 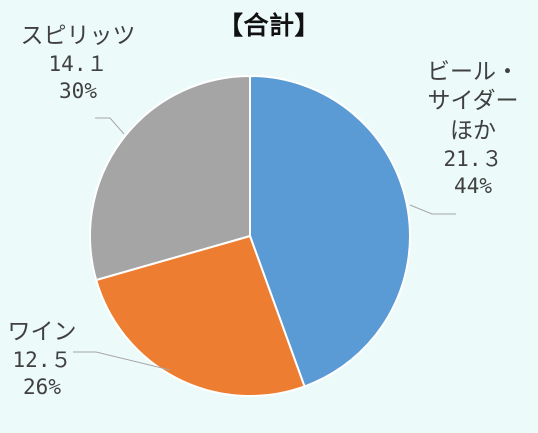 I want to click on slice-0-label-line-3: ほか, so click(x=473, y=130).